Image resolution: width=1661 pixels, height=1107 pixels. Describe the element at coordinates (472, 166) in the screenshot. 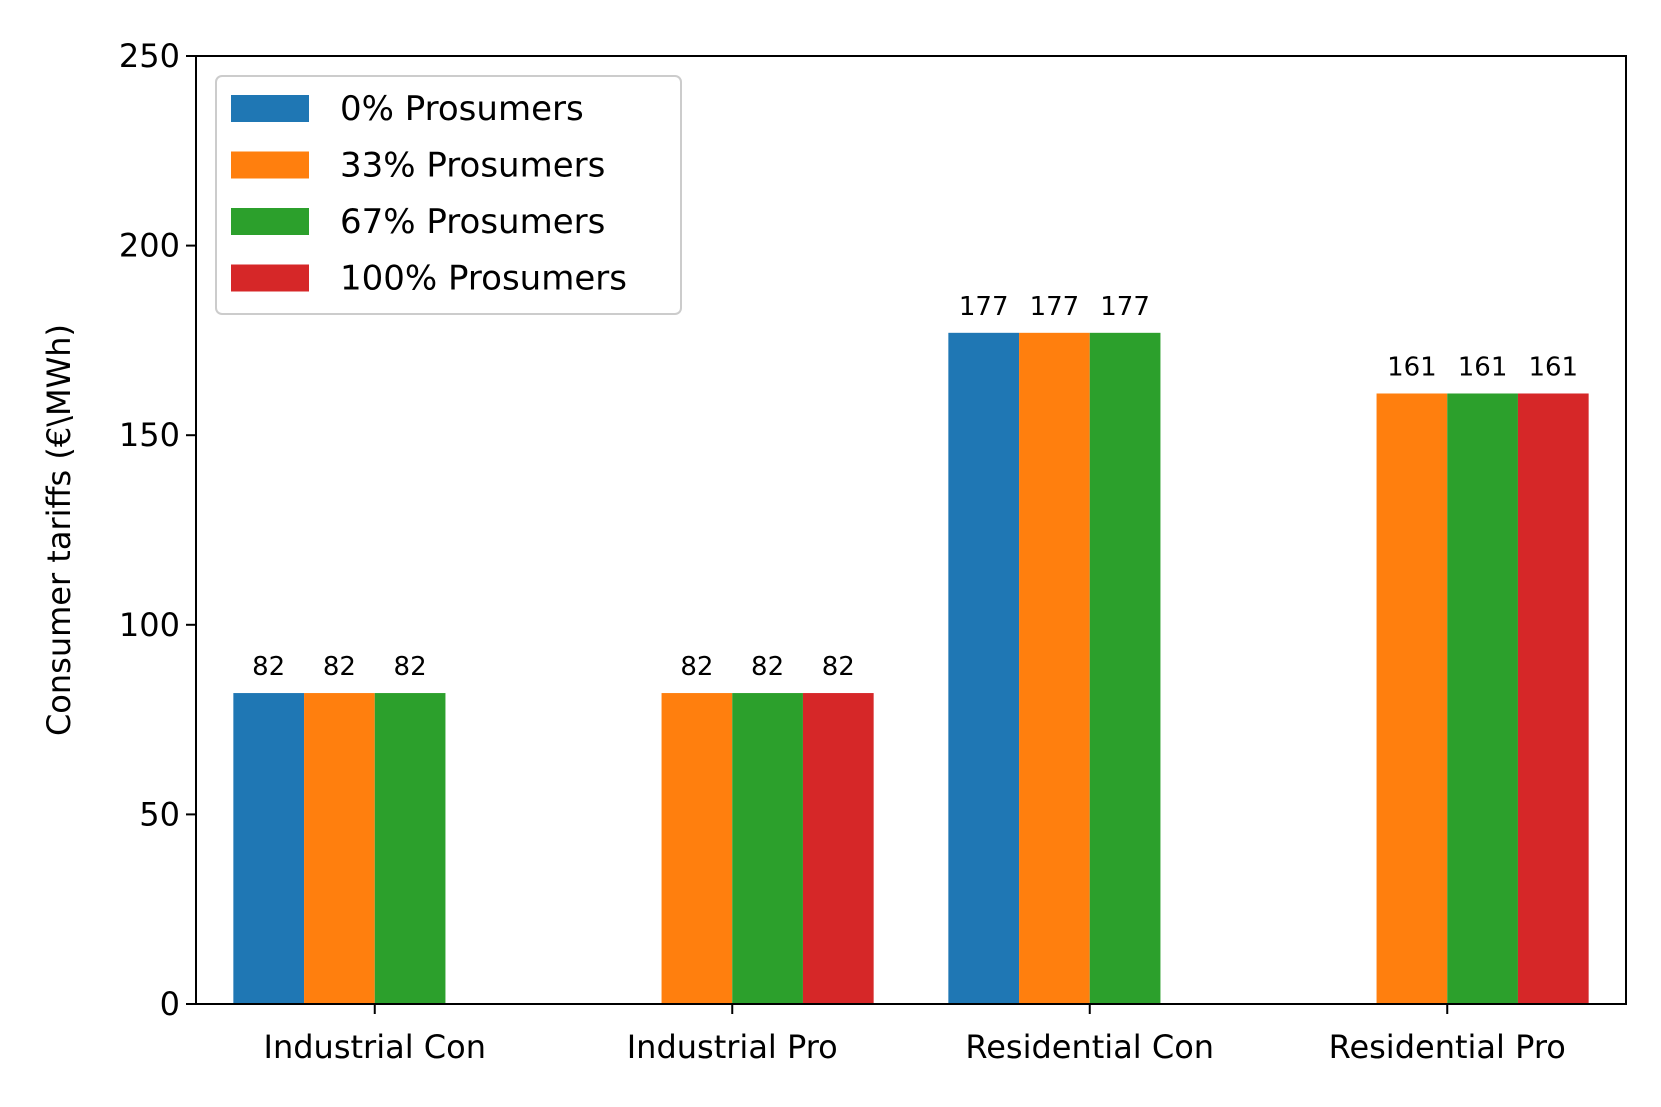

I see `legend-label: 33% Prosumers` at that location.